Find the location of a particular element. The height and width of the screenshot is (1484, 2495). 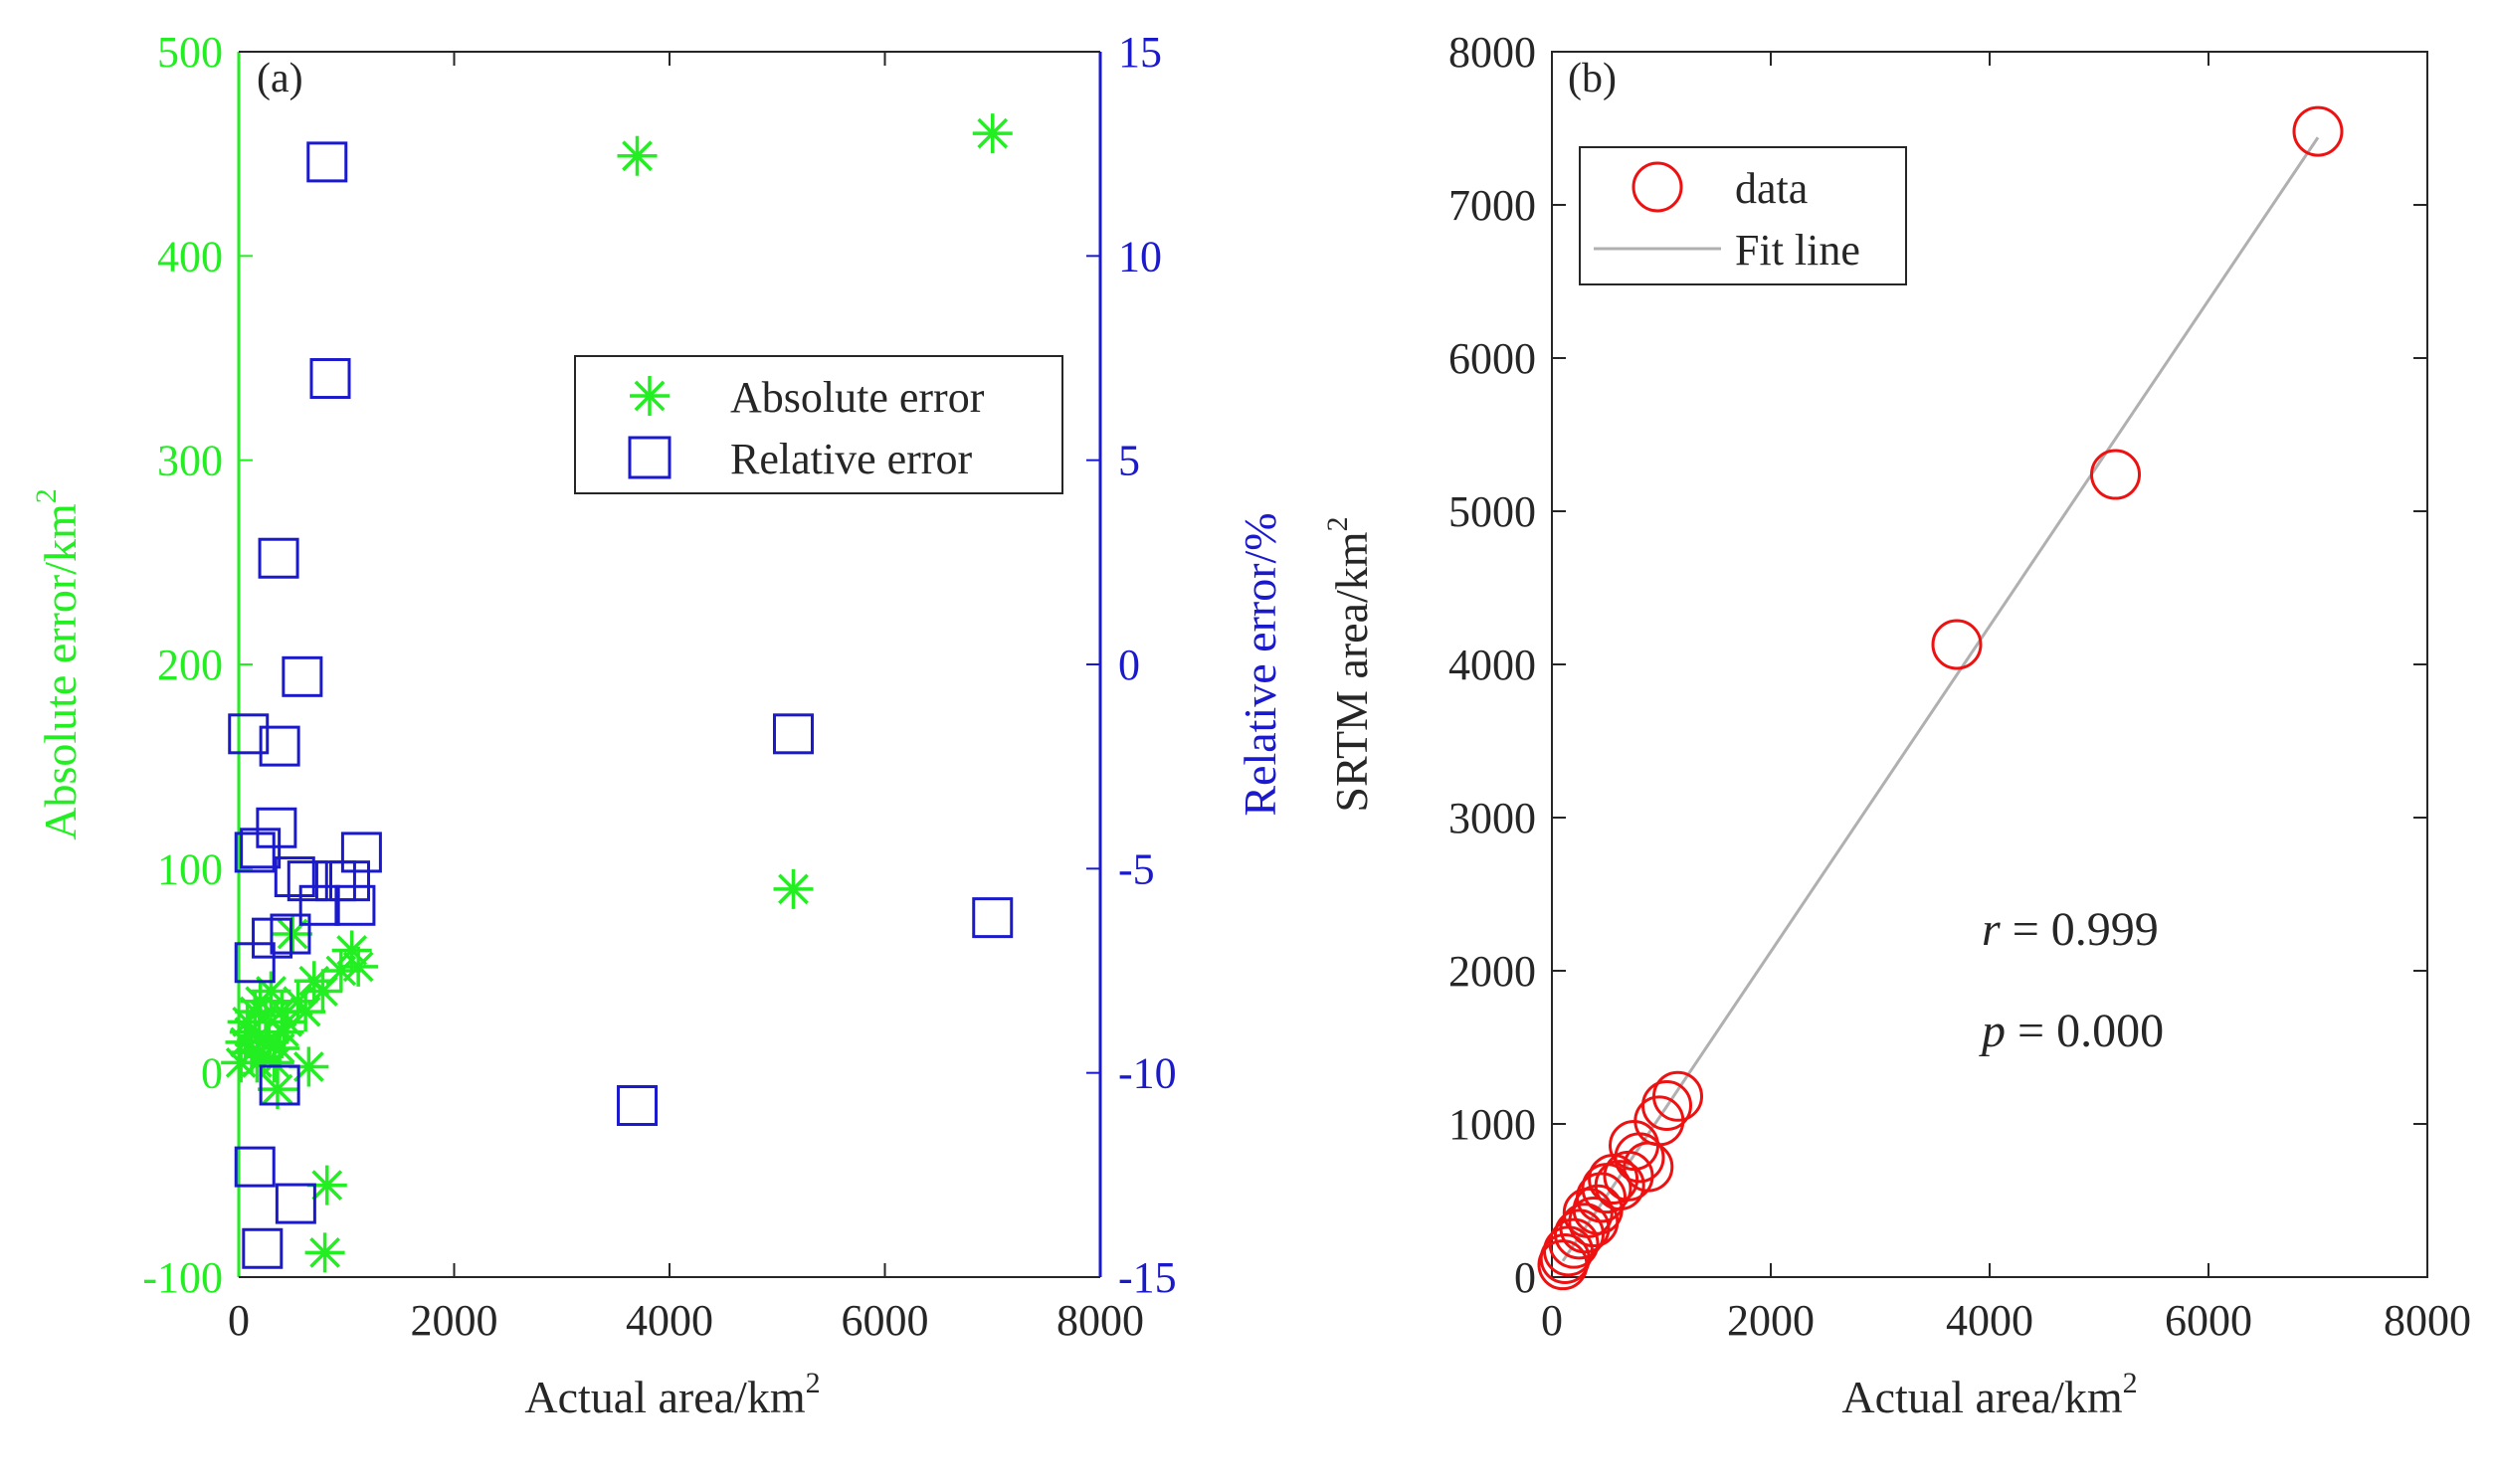

panel-a-x-tick-label: 0 is located at coordinates (239, 1321).